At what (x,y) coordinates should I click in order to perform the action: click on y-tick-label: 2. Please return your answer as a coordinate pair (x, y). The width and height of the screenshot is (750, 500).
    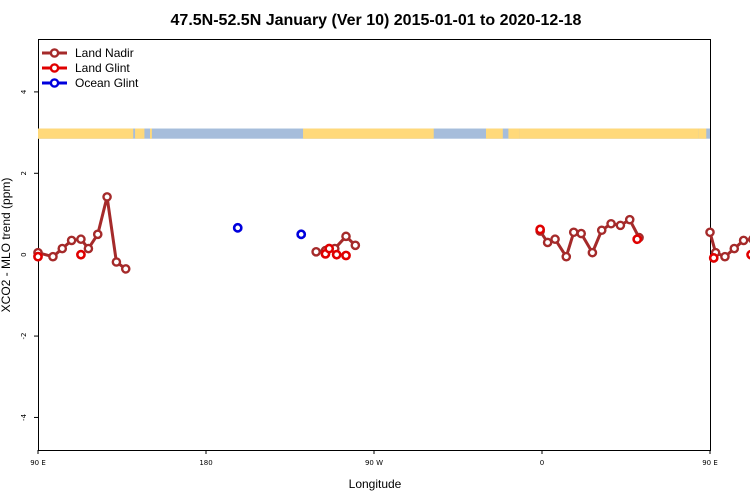
    Looking at the image, I should click on (24, 173).